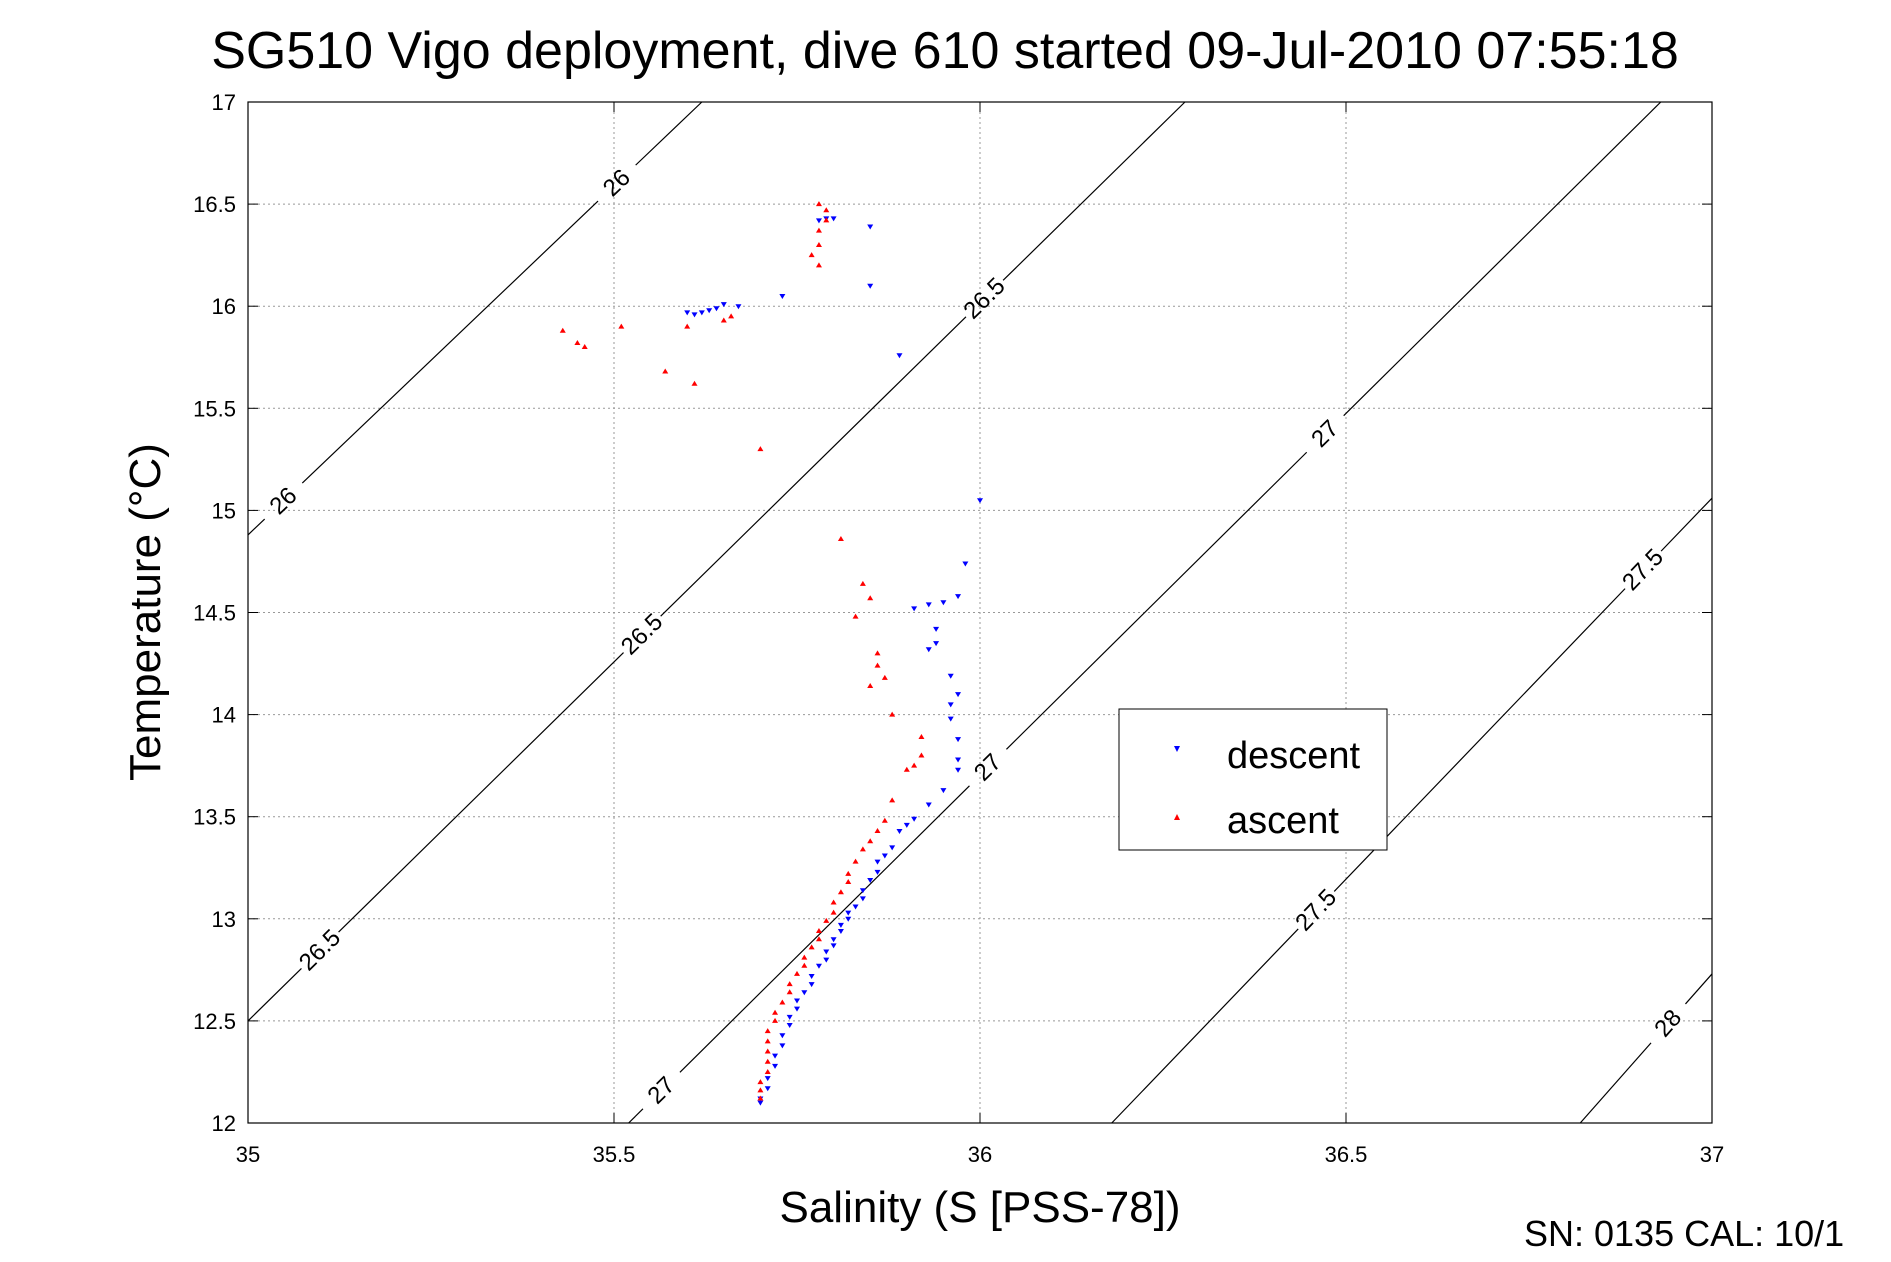  Describe the element at coordinates (1712, 1154) in the screenshot. I see `x-tick-label: 37` at that location.